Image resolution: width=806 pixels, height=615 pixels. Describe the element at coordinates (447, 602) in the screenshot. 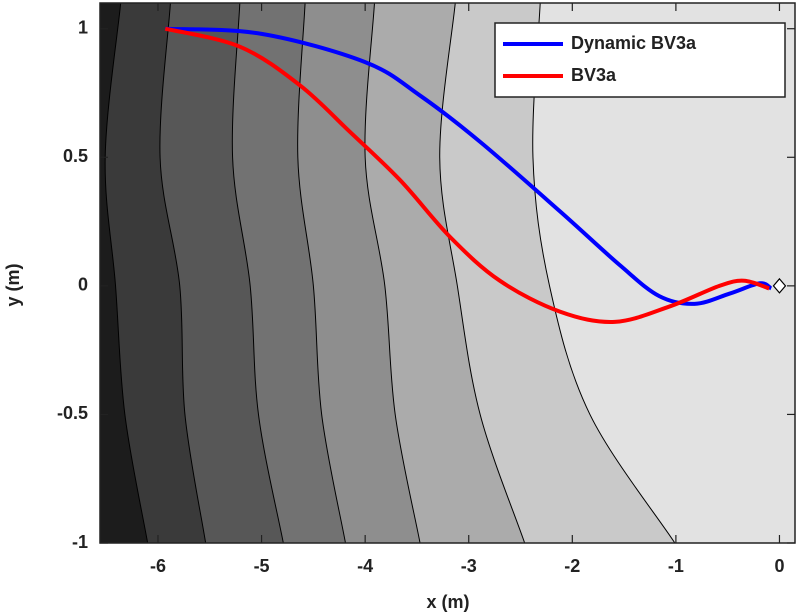

I see `x-axis-label: x (m)` at that location.